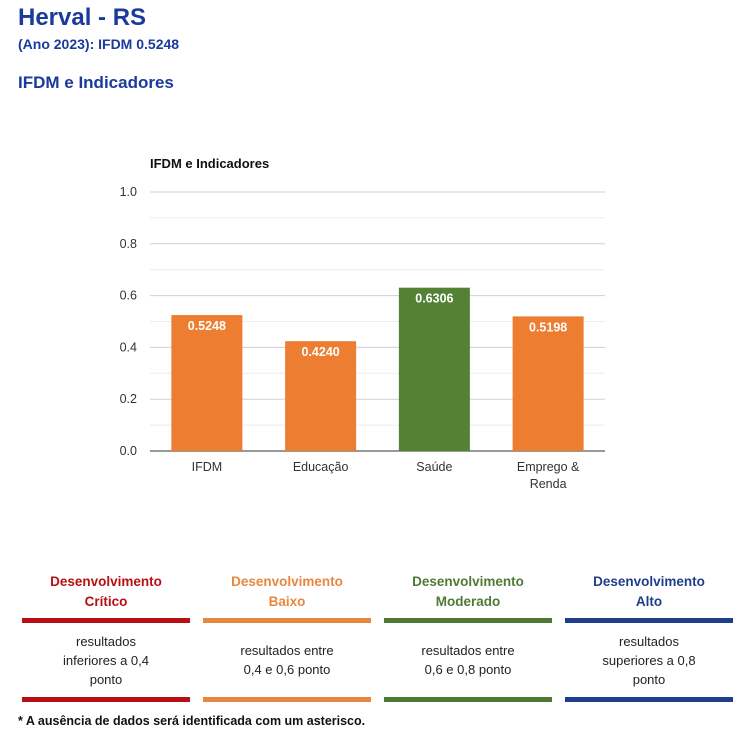  Describe the element at coordinates (468, 593) in the screenshot. I see `legend-moderado-title: Desenvolvimento Moderado` at that location.